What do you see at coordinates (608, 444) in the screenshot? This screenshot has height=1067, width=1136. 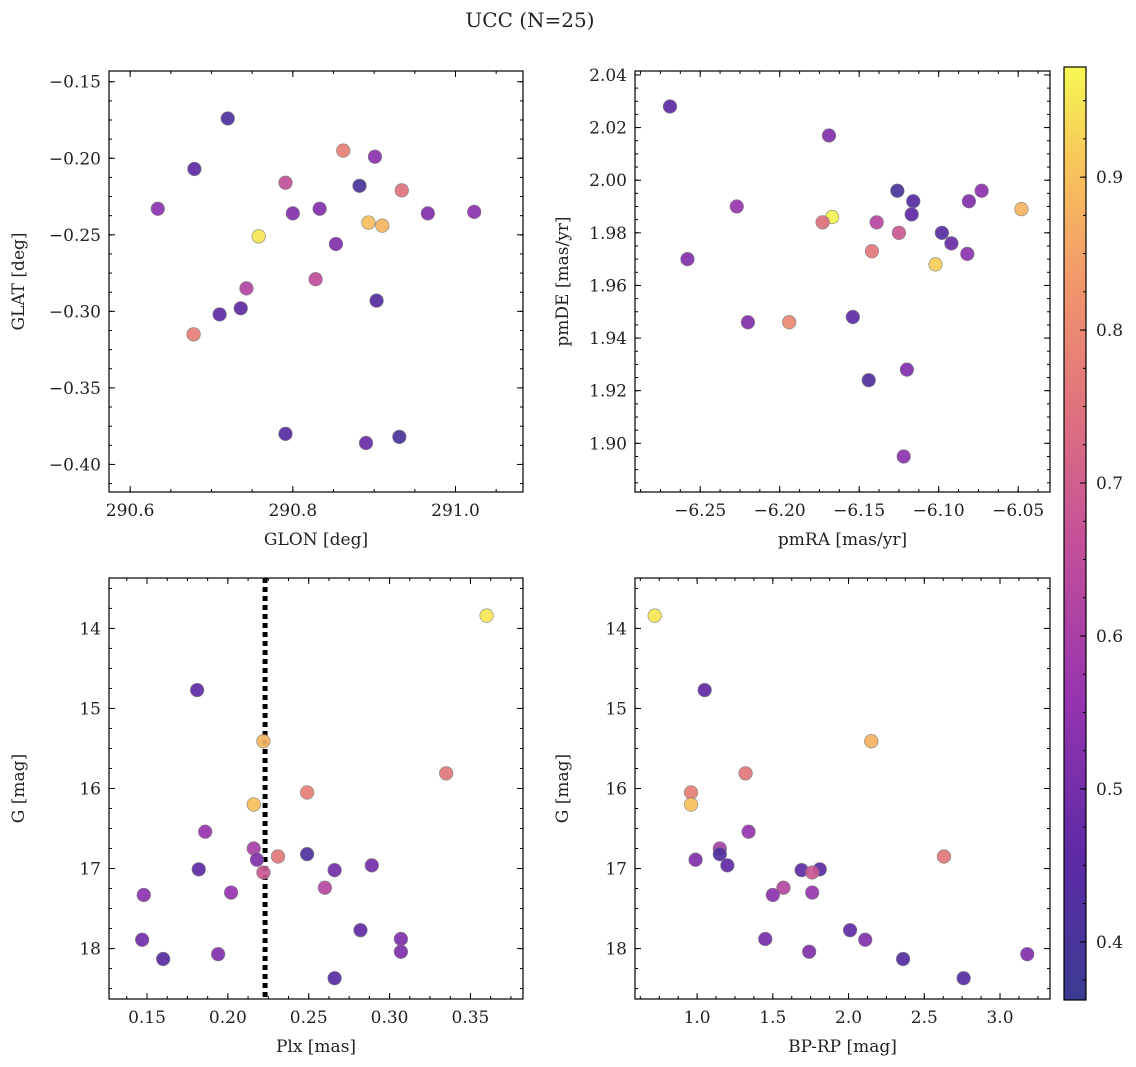 I see `y-tick-label: 1.90` at bounding box center [608, 444].